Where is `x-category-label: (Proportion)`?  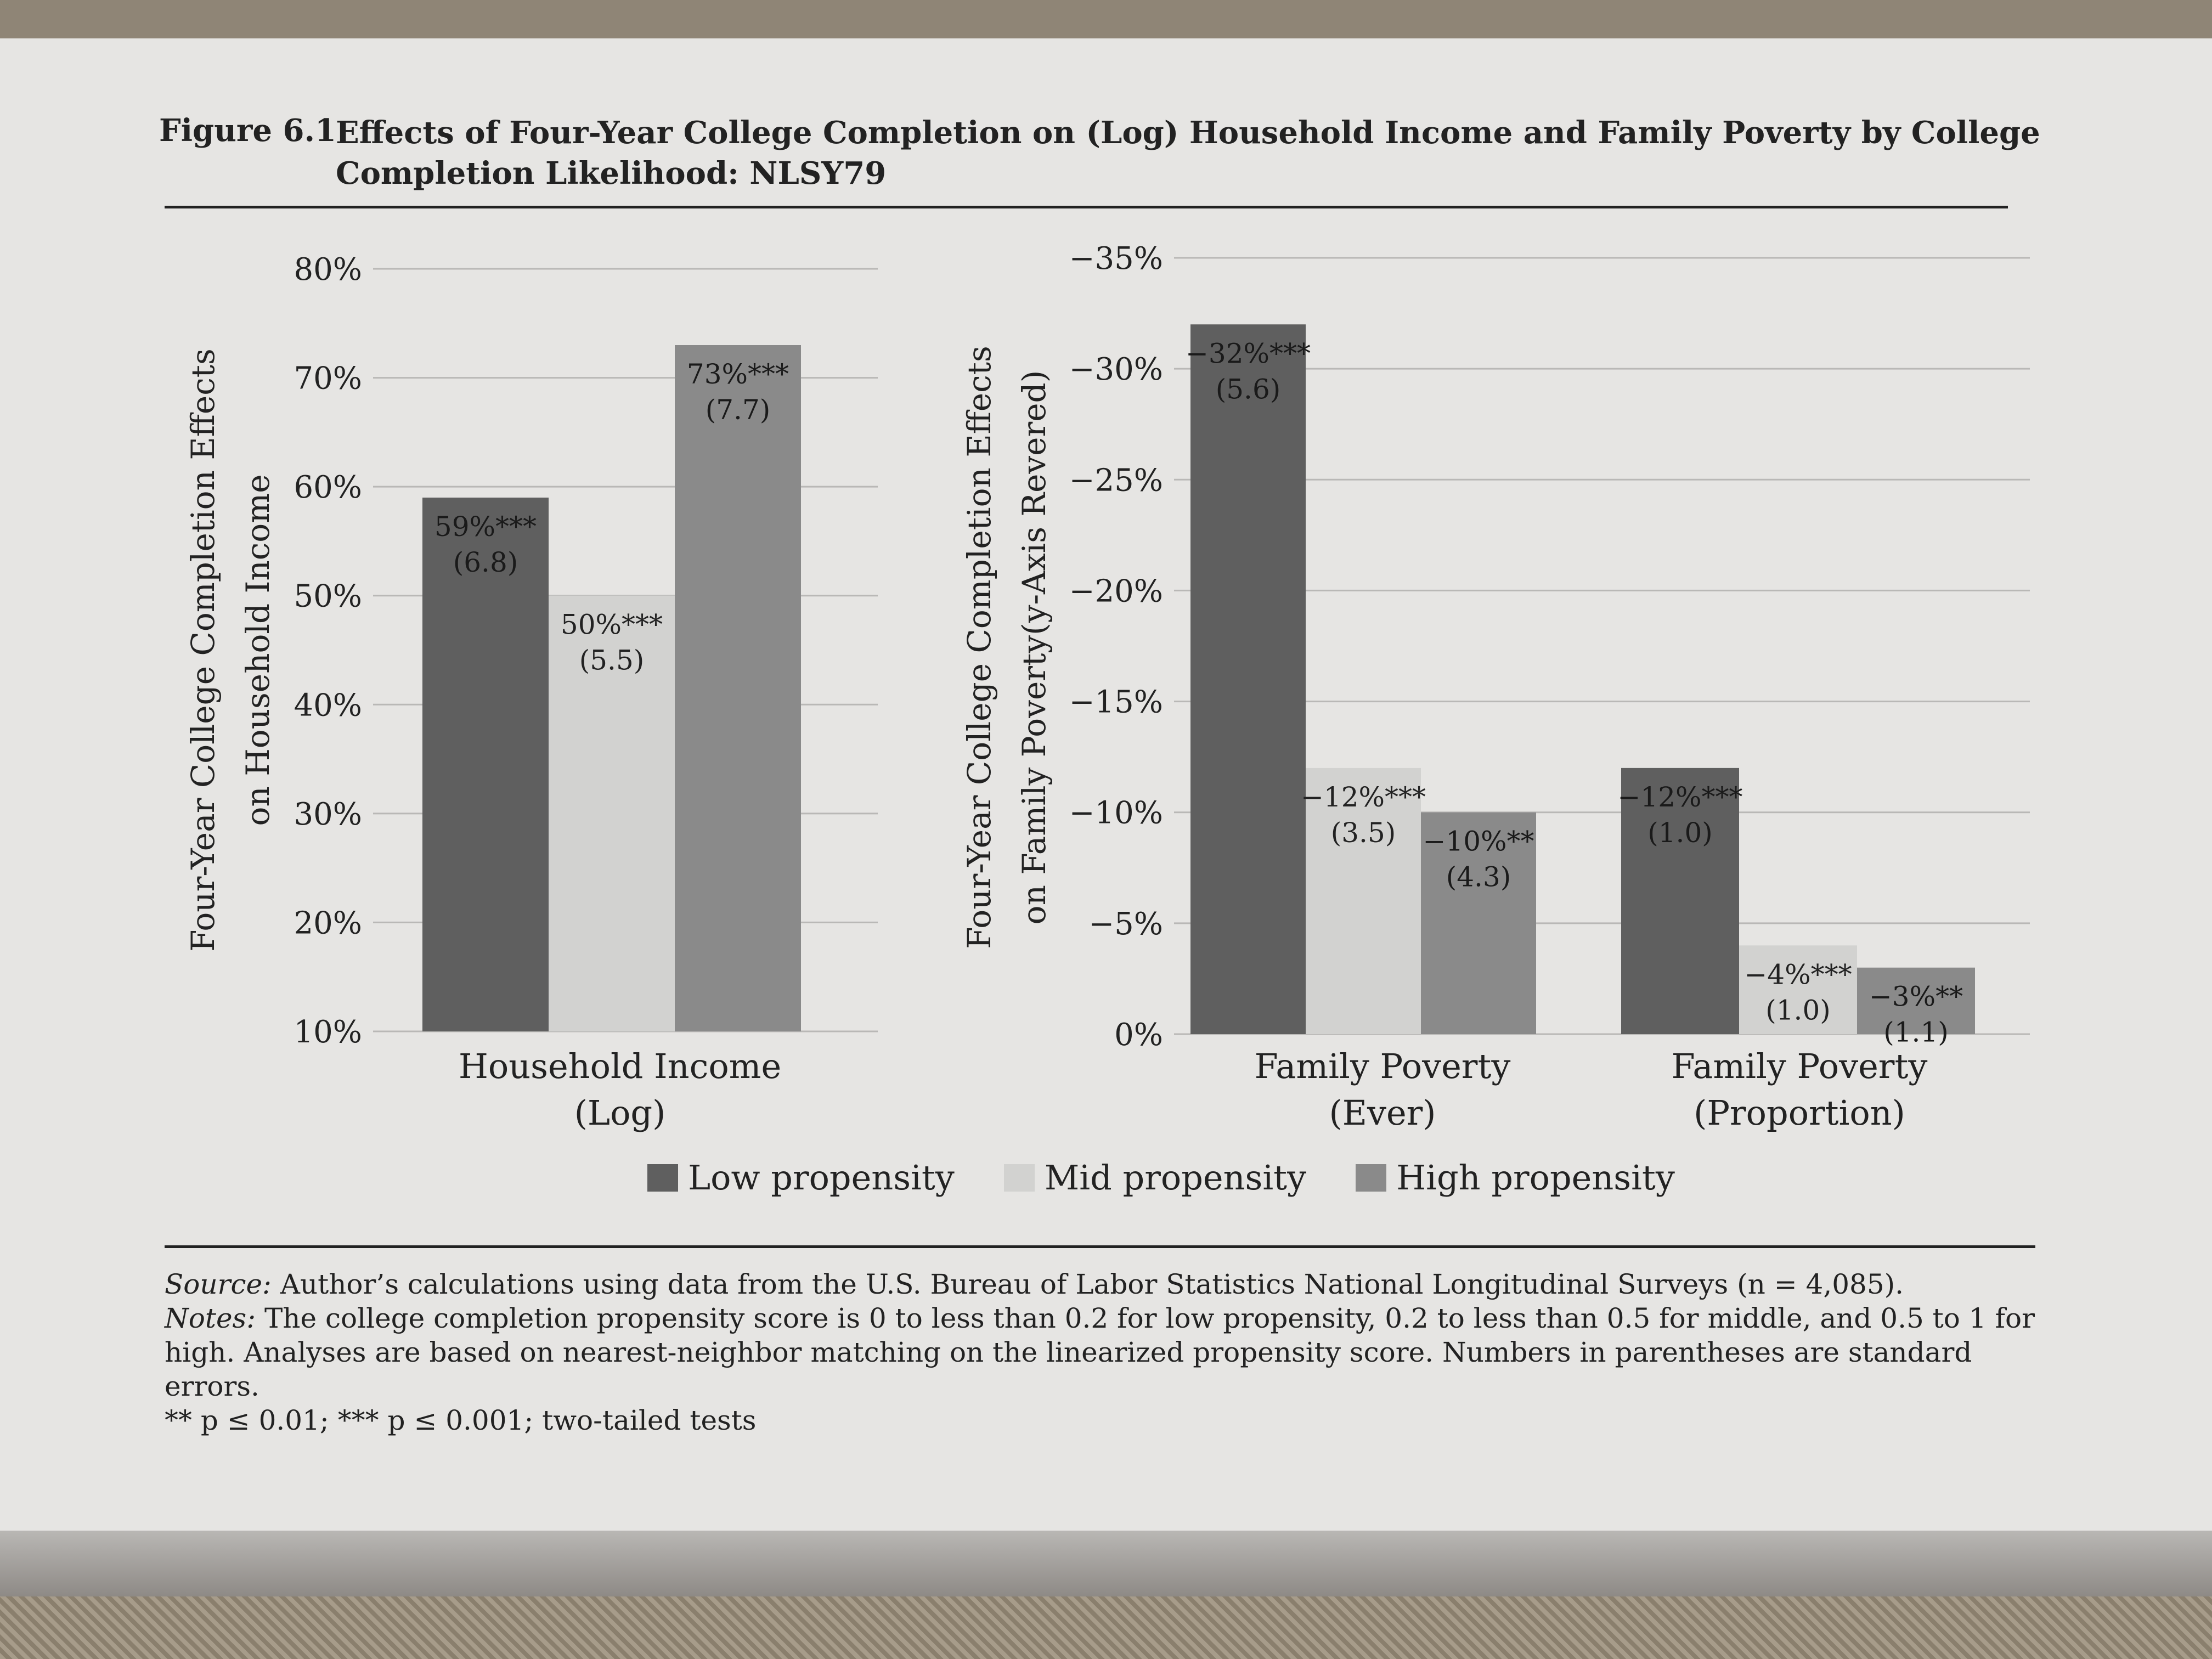
x-category-label: (Proportion) is located at coordinates (1799, 1113).